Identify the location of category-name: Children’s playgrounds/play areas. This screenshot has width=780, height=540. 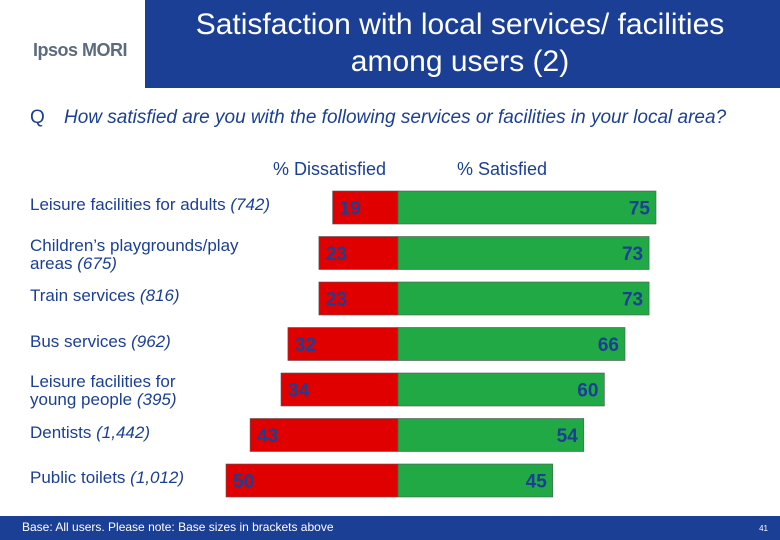
(134, 254).